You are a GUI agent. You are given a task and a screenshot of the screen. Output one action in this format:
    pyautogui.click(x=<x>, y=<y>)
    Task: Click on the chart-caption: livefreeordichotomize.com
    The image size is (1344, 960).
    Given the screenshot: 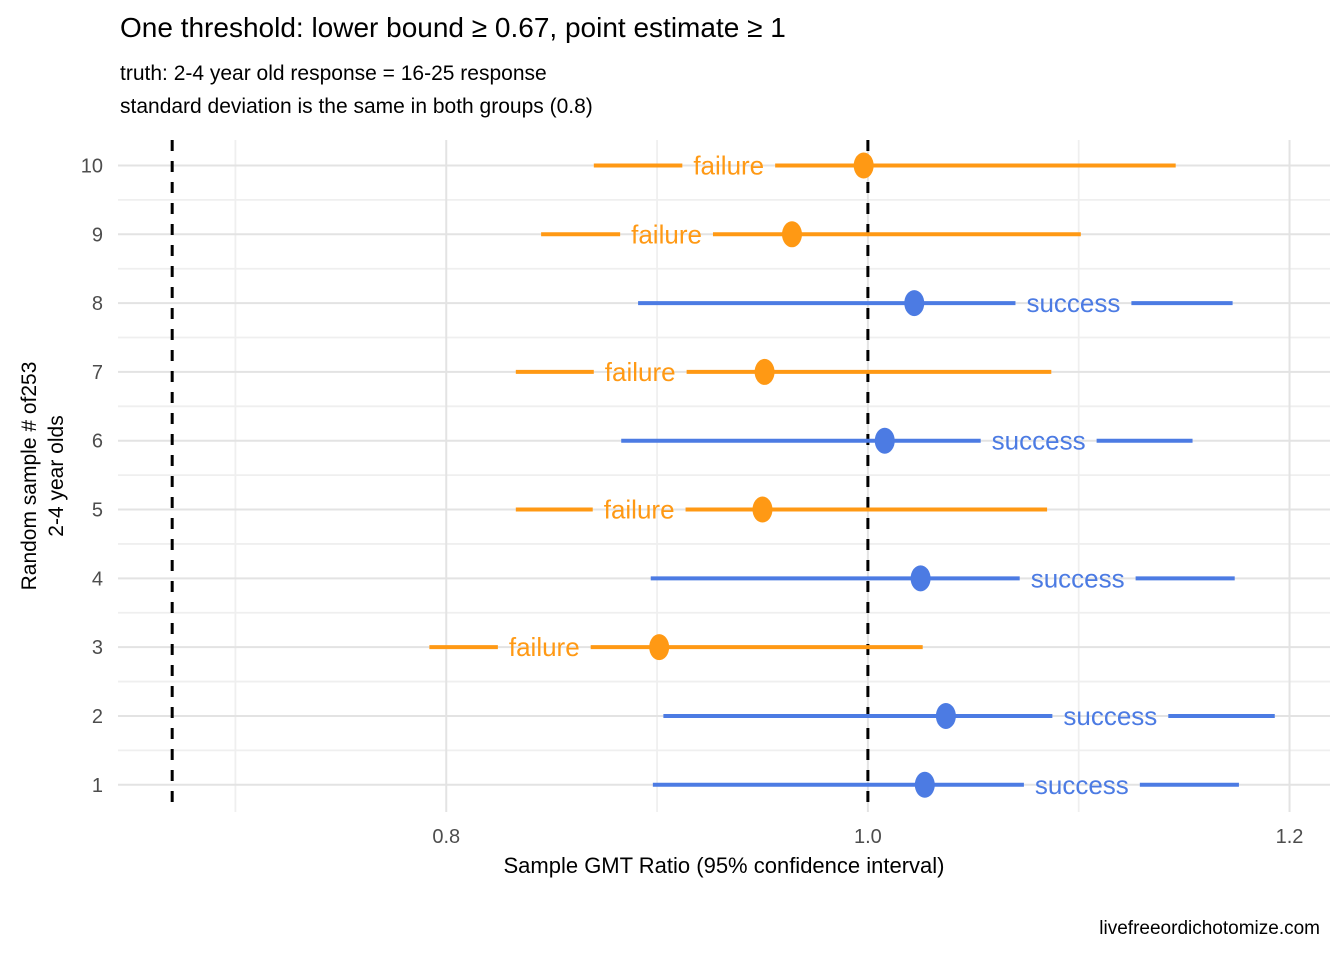 What is the action you would take?
    pyautogui.click(x=1209, y=928)
    